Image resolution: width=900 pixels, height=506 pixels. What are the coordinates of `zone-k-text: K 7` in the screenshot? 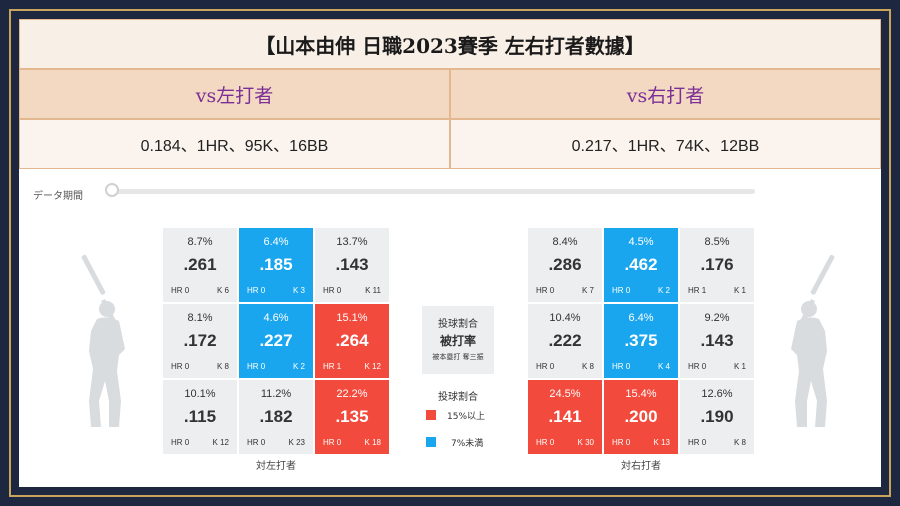 It's located at (587, 290).